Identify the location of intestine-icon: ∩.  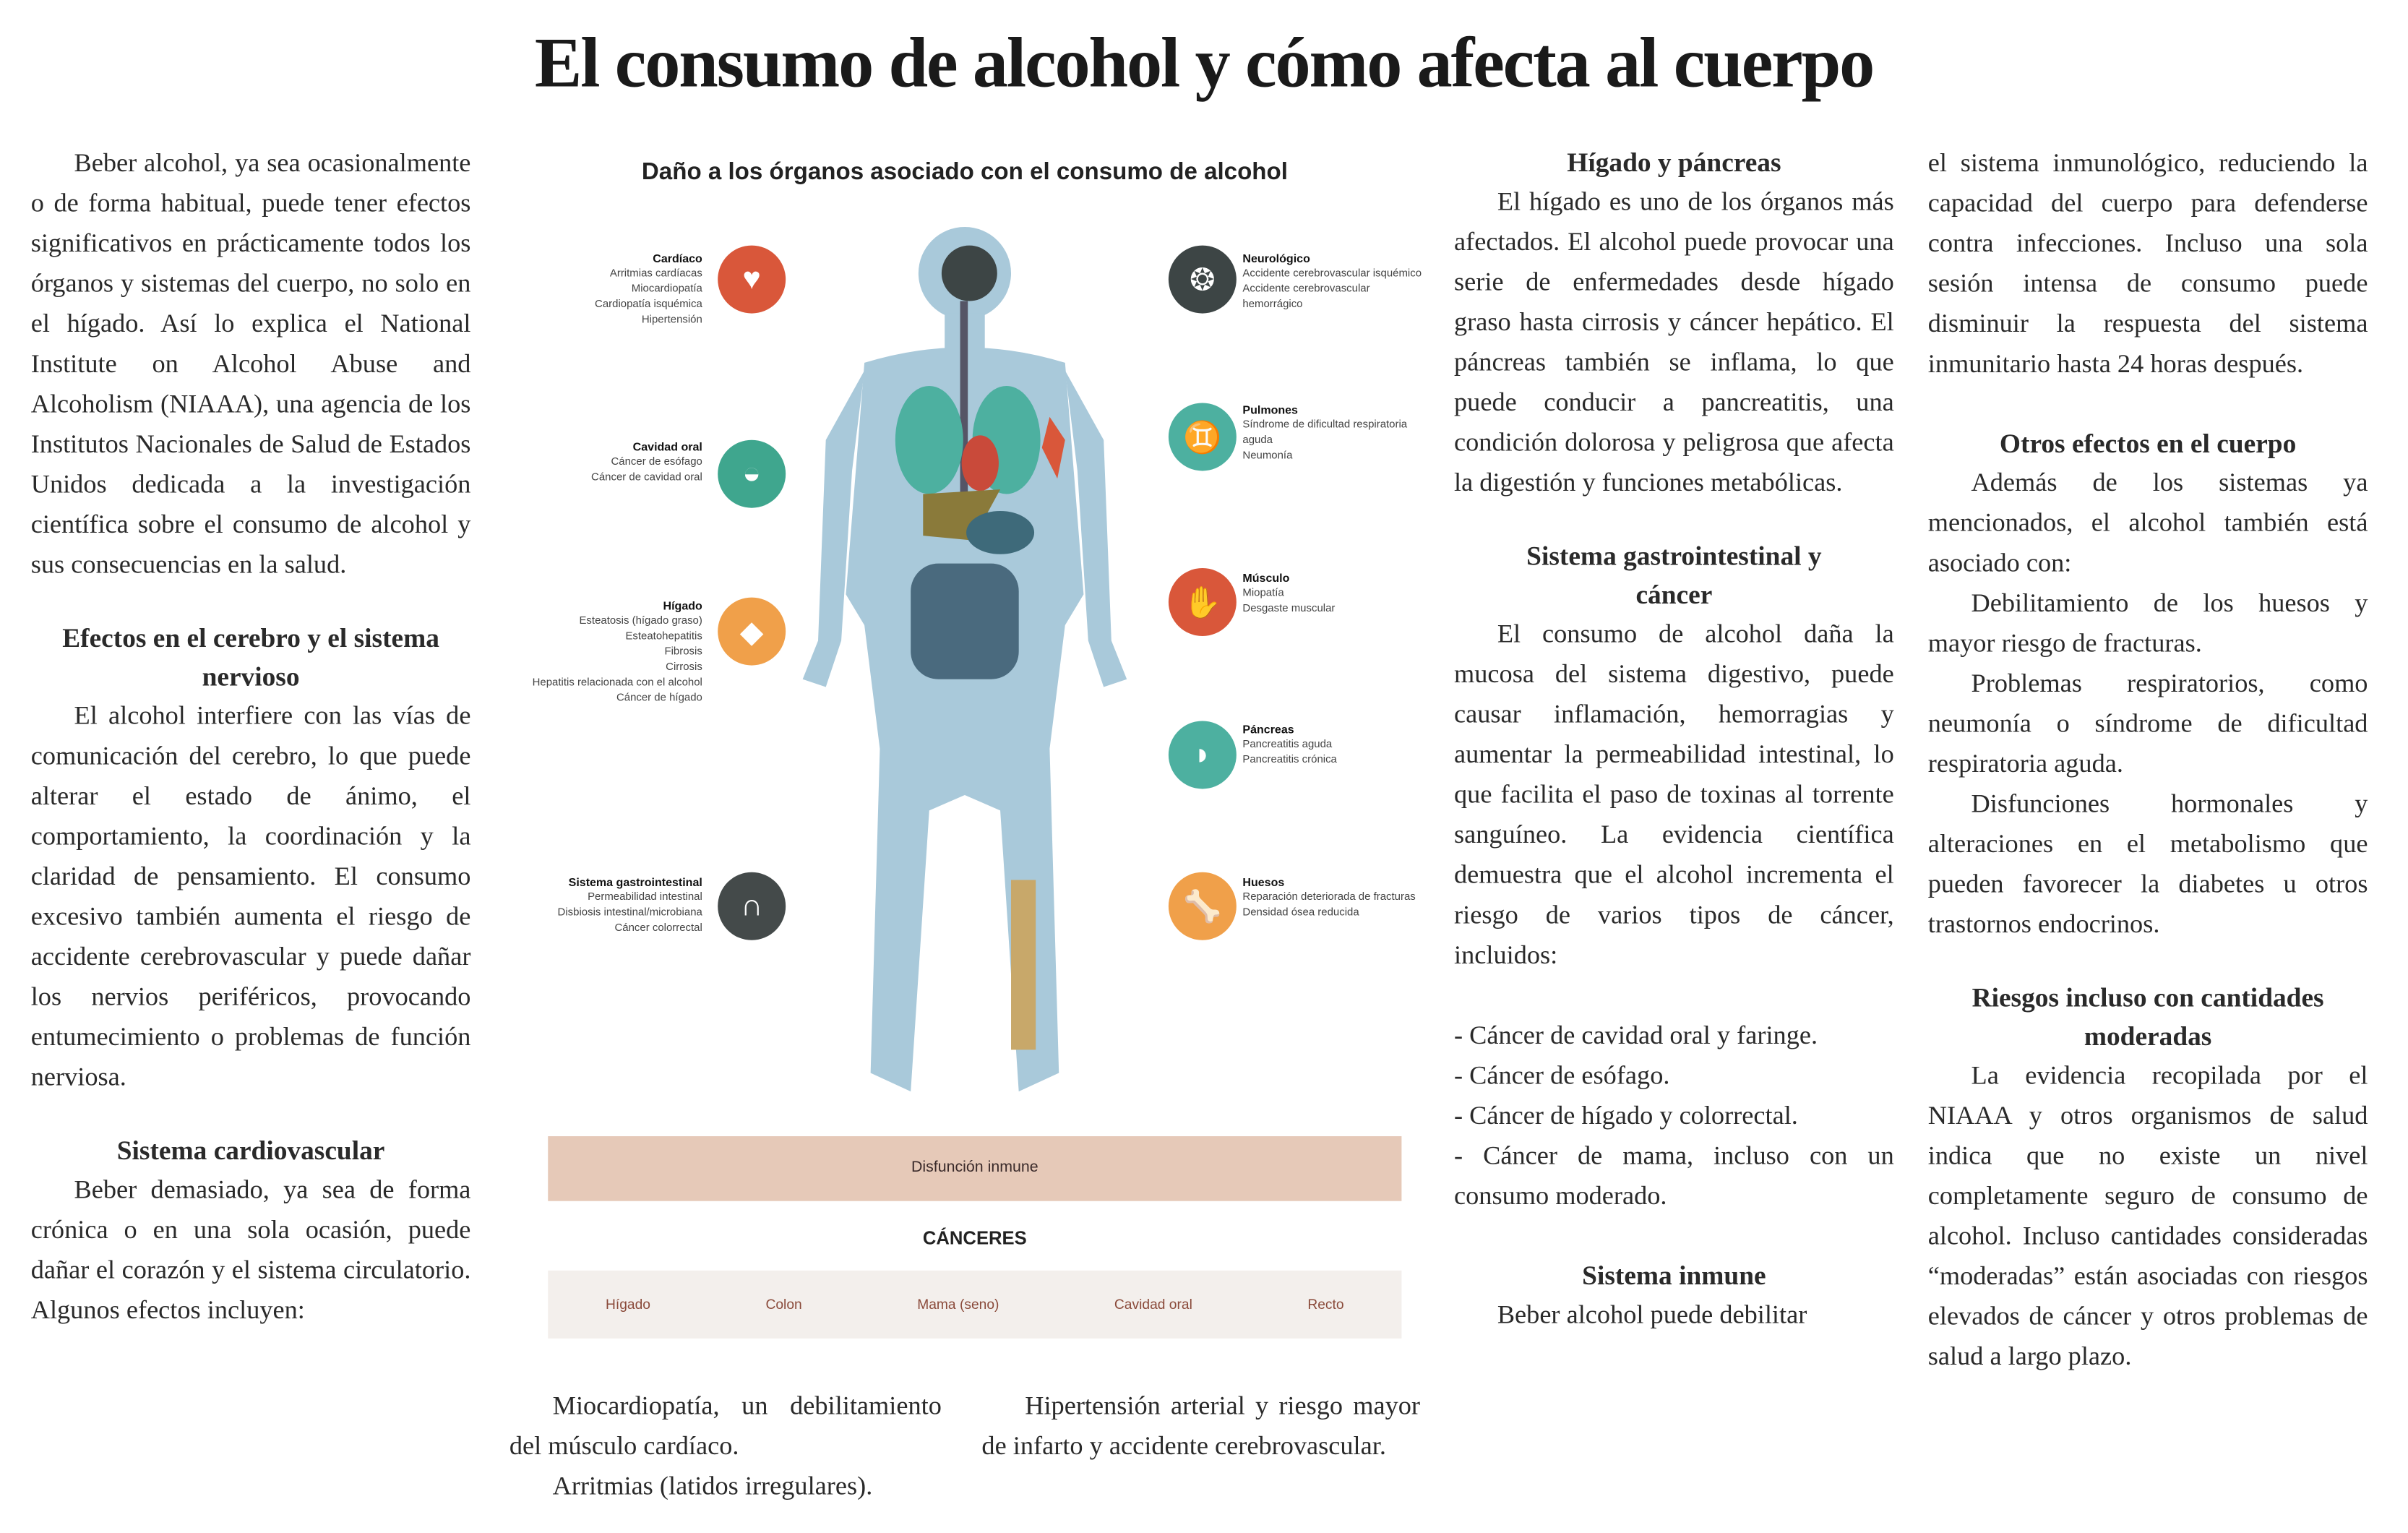
(752, 906).